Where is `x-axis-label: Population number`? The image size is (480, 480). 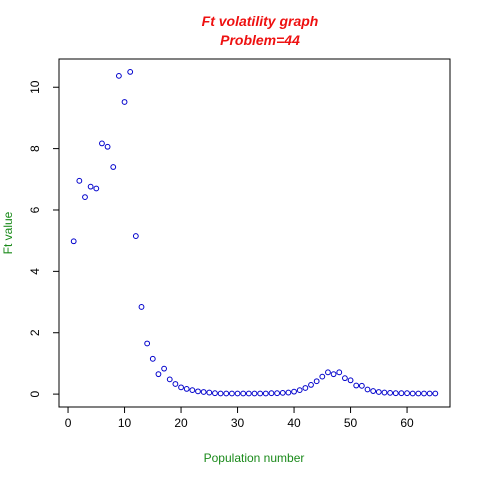 x-axis-label: Population number is located at coordinates (254, 458).